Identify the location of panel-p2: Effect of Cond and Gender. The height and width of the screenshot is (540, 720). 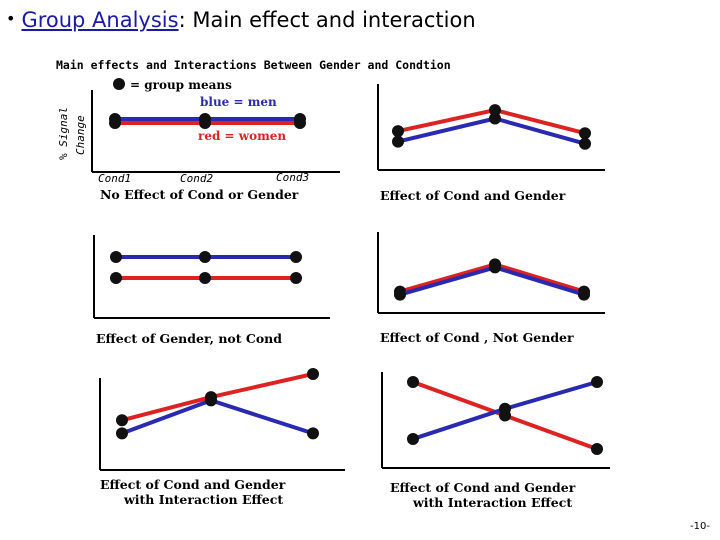
(491, 143).